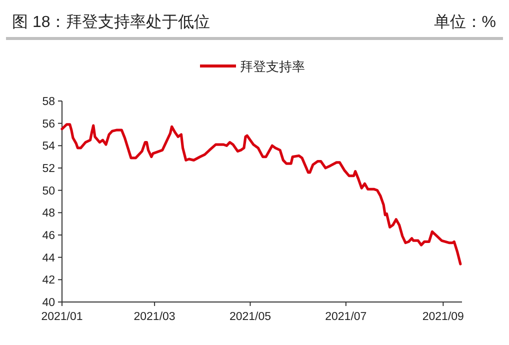  I want to click on xtick: 2021/01, so click(62, 317).